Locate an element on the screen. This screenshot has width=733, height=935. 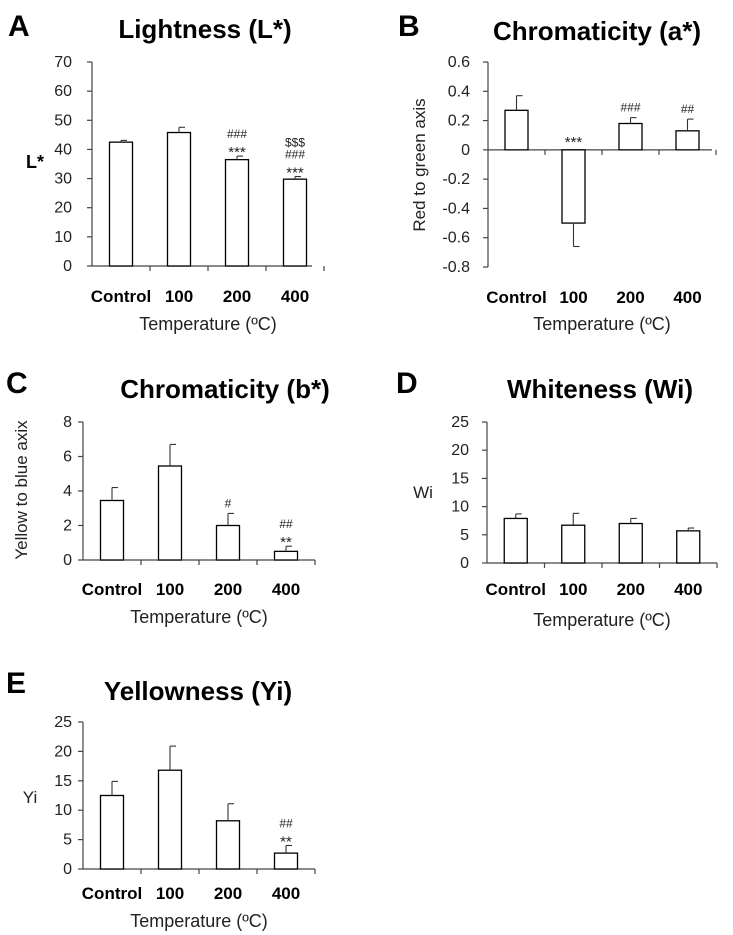
chart-title: Lightness (L*) is located at coordinates (204, 29).